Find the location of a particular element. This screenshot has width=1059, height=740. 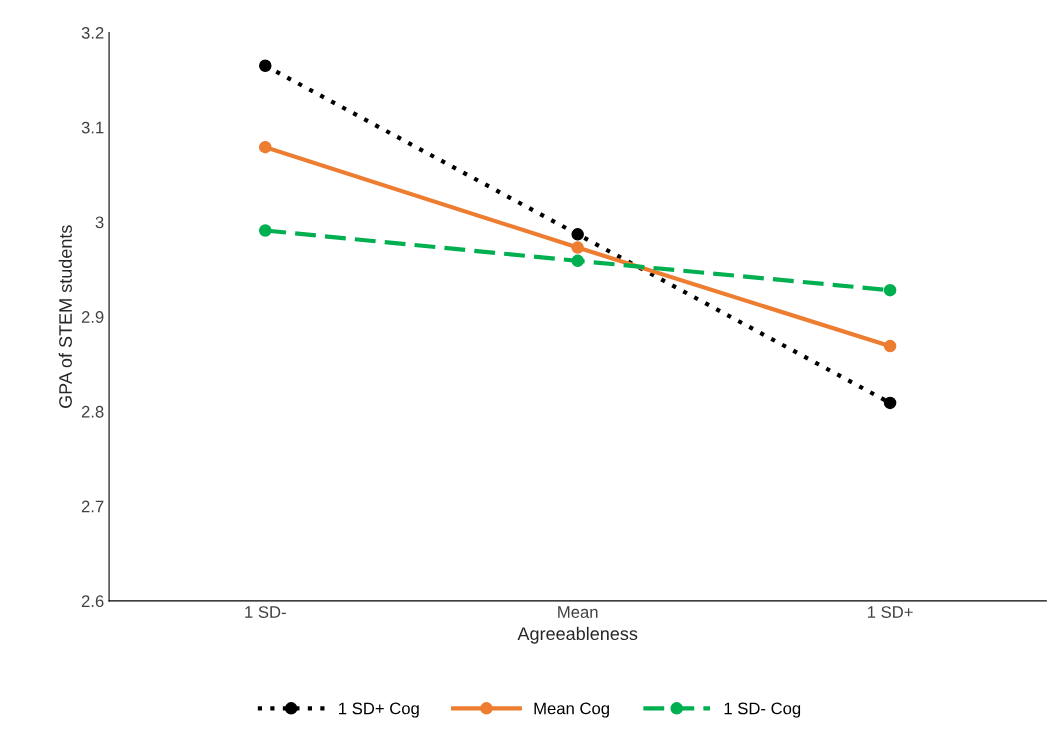

y-tick-label: 2.6 is located at coordinates (92, 601).